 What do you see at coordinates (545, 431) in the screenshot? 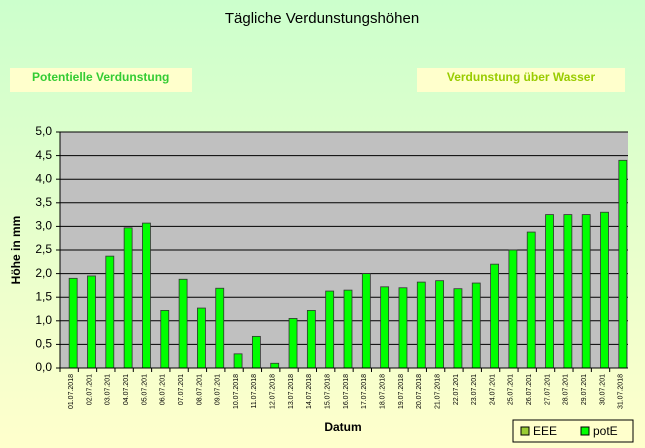
I see `legend-label: EEE` at bounding box center [545, 431].